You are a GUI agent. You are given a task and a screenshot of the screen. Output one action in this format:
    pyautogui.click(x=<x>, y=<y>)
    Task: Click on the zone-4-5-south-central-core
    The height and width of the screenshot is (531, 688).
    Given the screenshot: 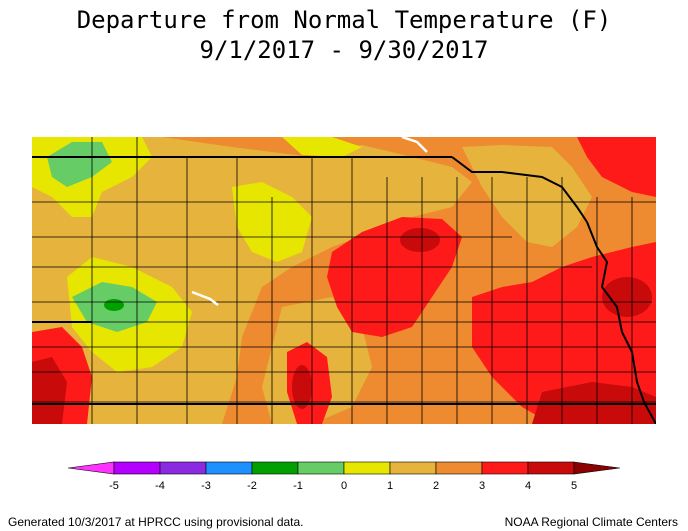 What is the action you would take?
    pyautogui.click(x=302, y=387)
    